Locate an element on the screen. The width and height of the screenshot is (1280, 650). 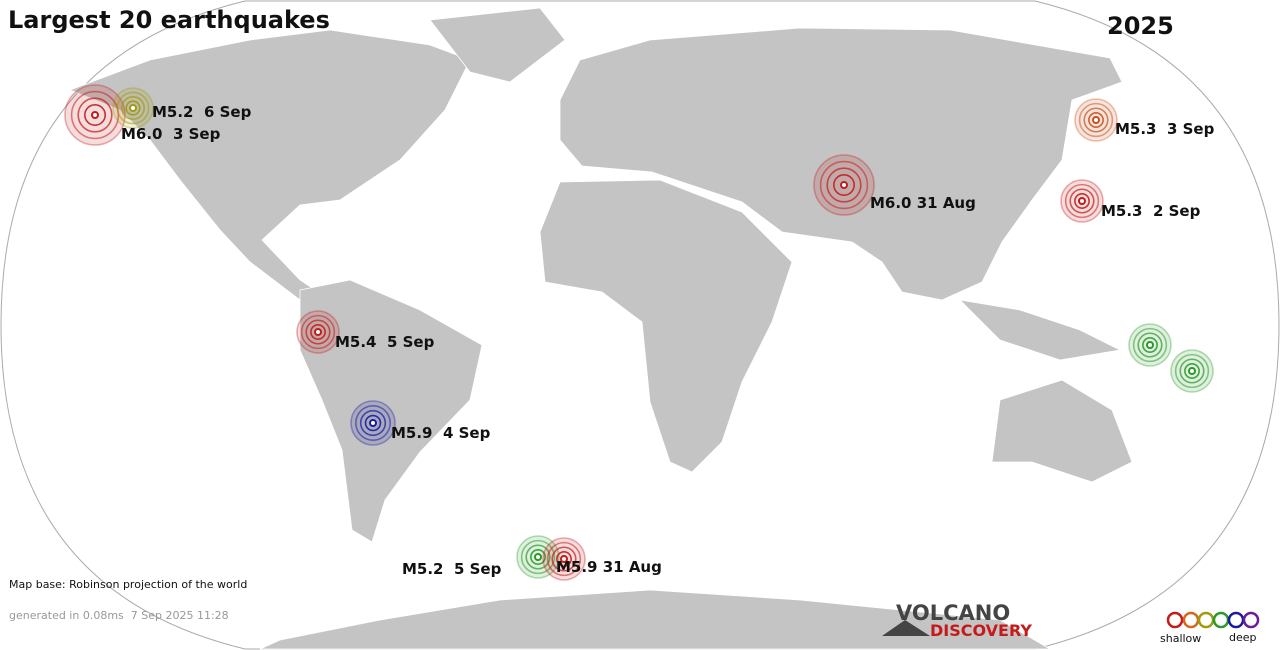
quake-label: M5.9 4 Sep is located at coordinates (441, 433).